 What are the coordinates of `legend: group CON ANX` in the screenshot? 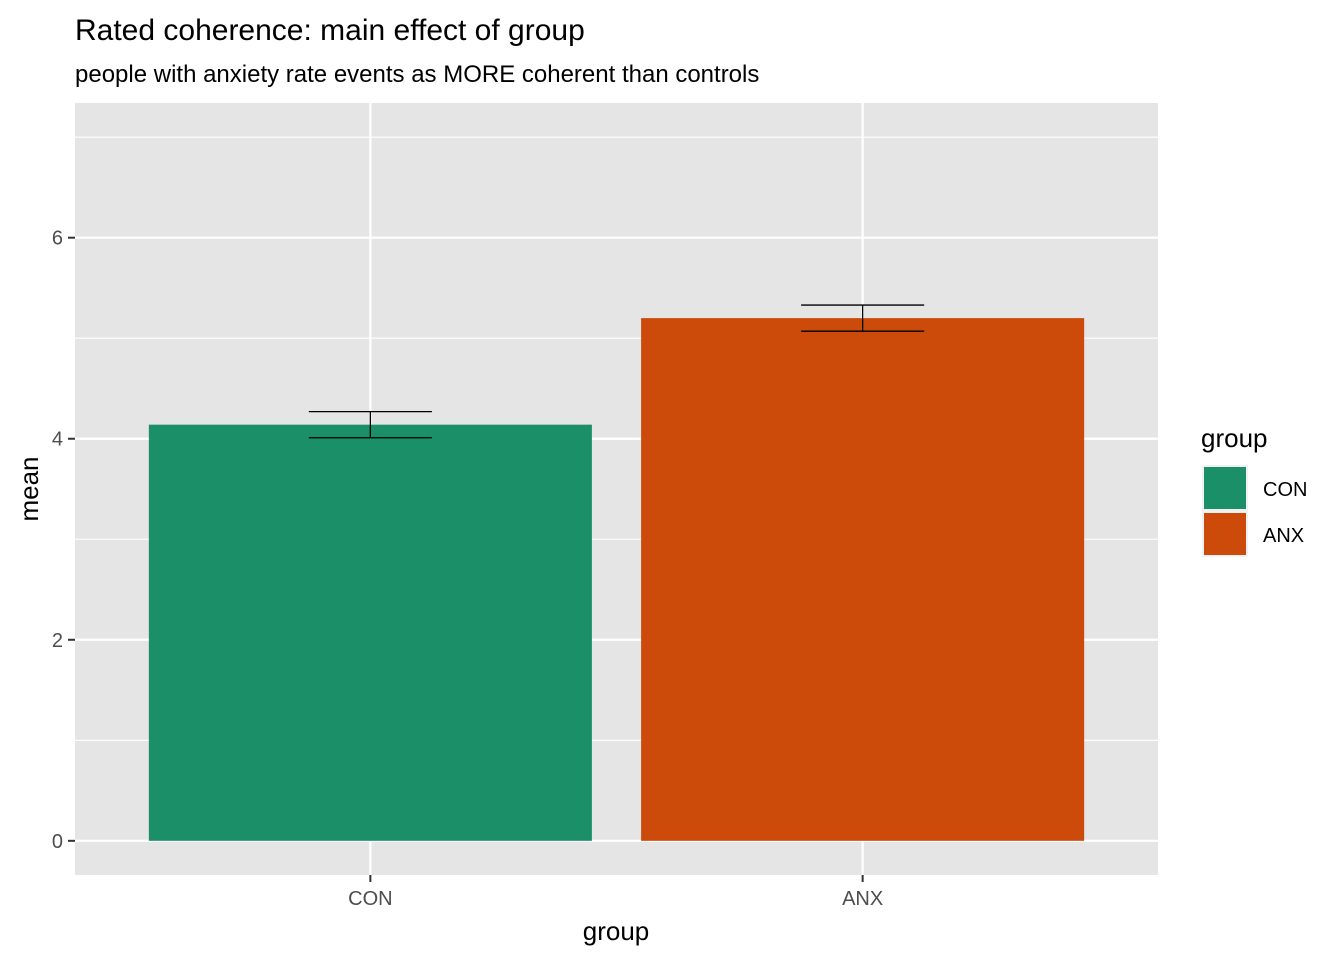 It's located at (1254, 490).